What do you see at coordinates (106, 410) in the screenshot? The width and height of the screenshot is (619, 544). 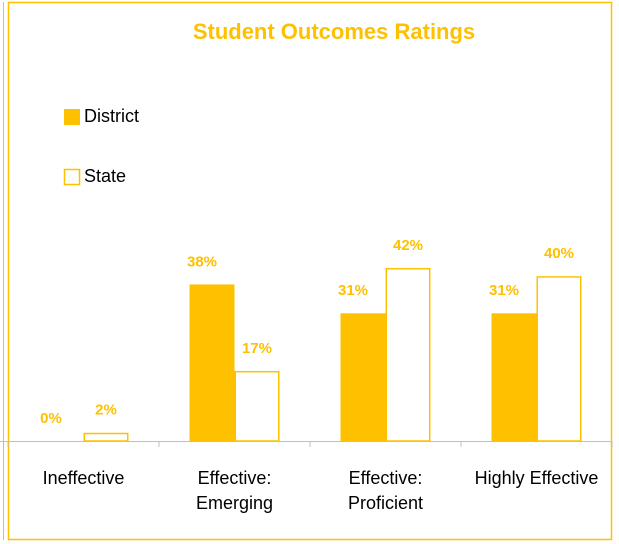 I see `value-label: 2%` at bounding box center [106, 410].